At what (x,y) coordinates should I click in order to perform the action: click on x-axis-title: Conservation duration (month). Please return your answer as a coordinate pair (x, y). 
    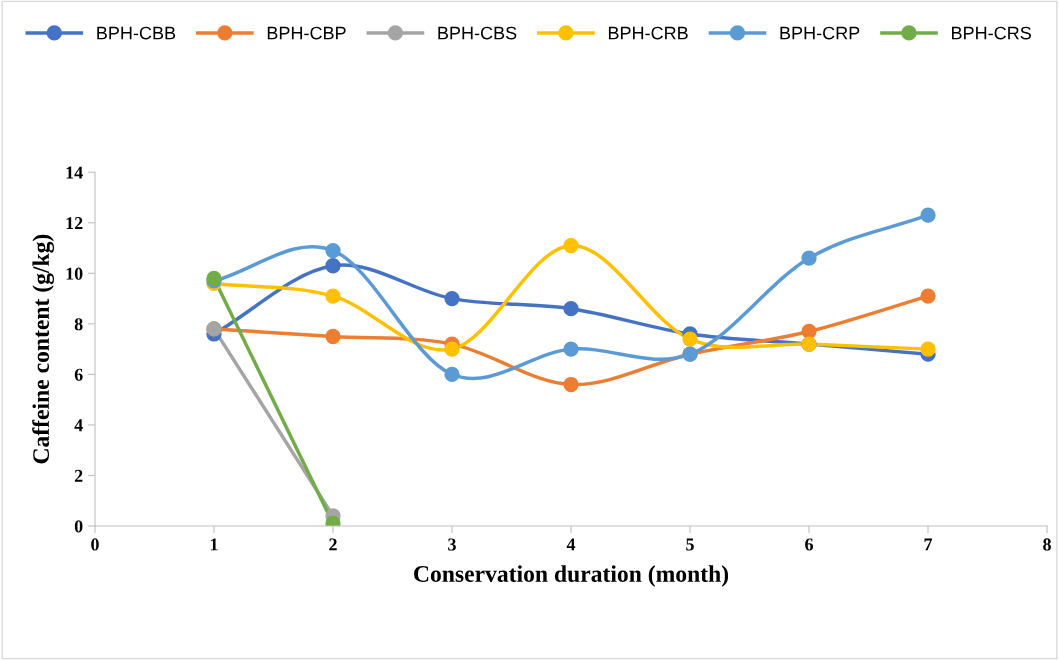
    Looking at the image, I should click on (571, 576).